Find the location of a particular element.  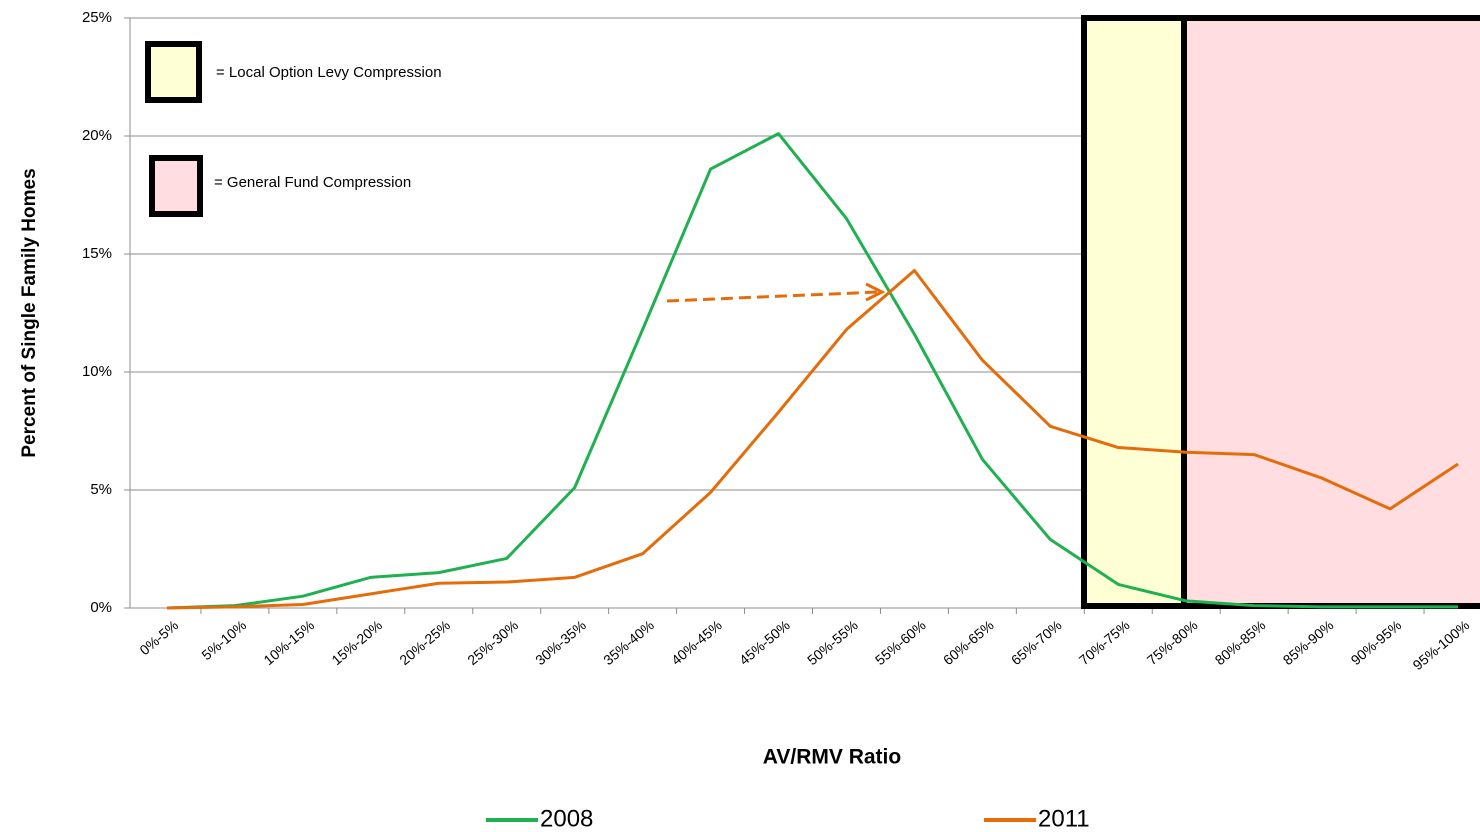

x-tick-label: 85%-90% is located at coordinates (1308, 642).